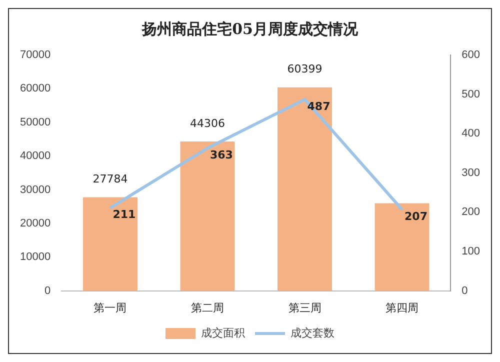  I want to click on x-tick-label: 第三周, so click(305, 307).